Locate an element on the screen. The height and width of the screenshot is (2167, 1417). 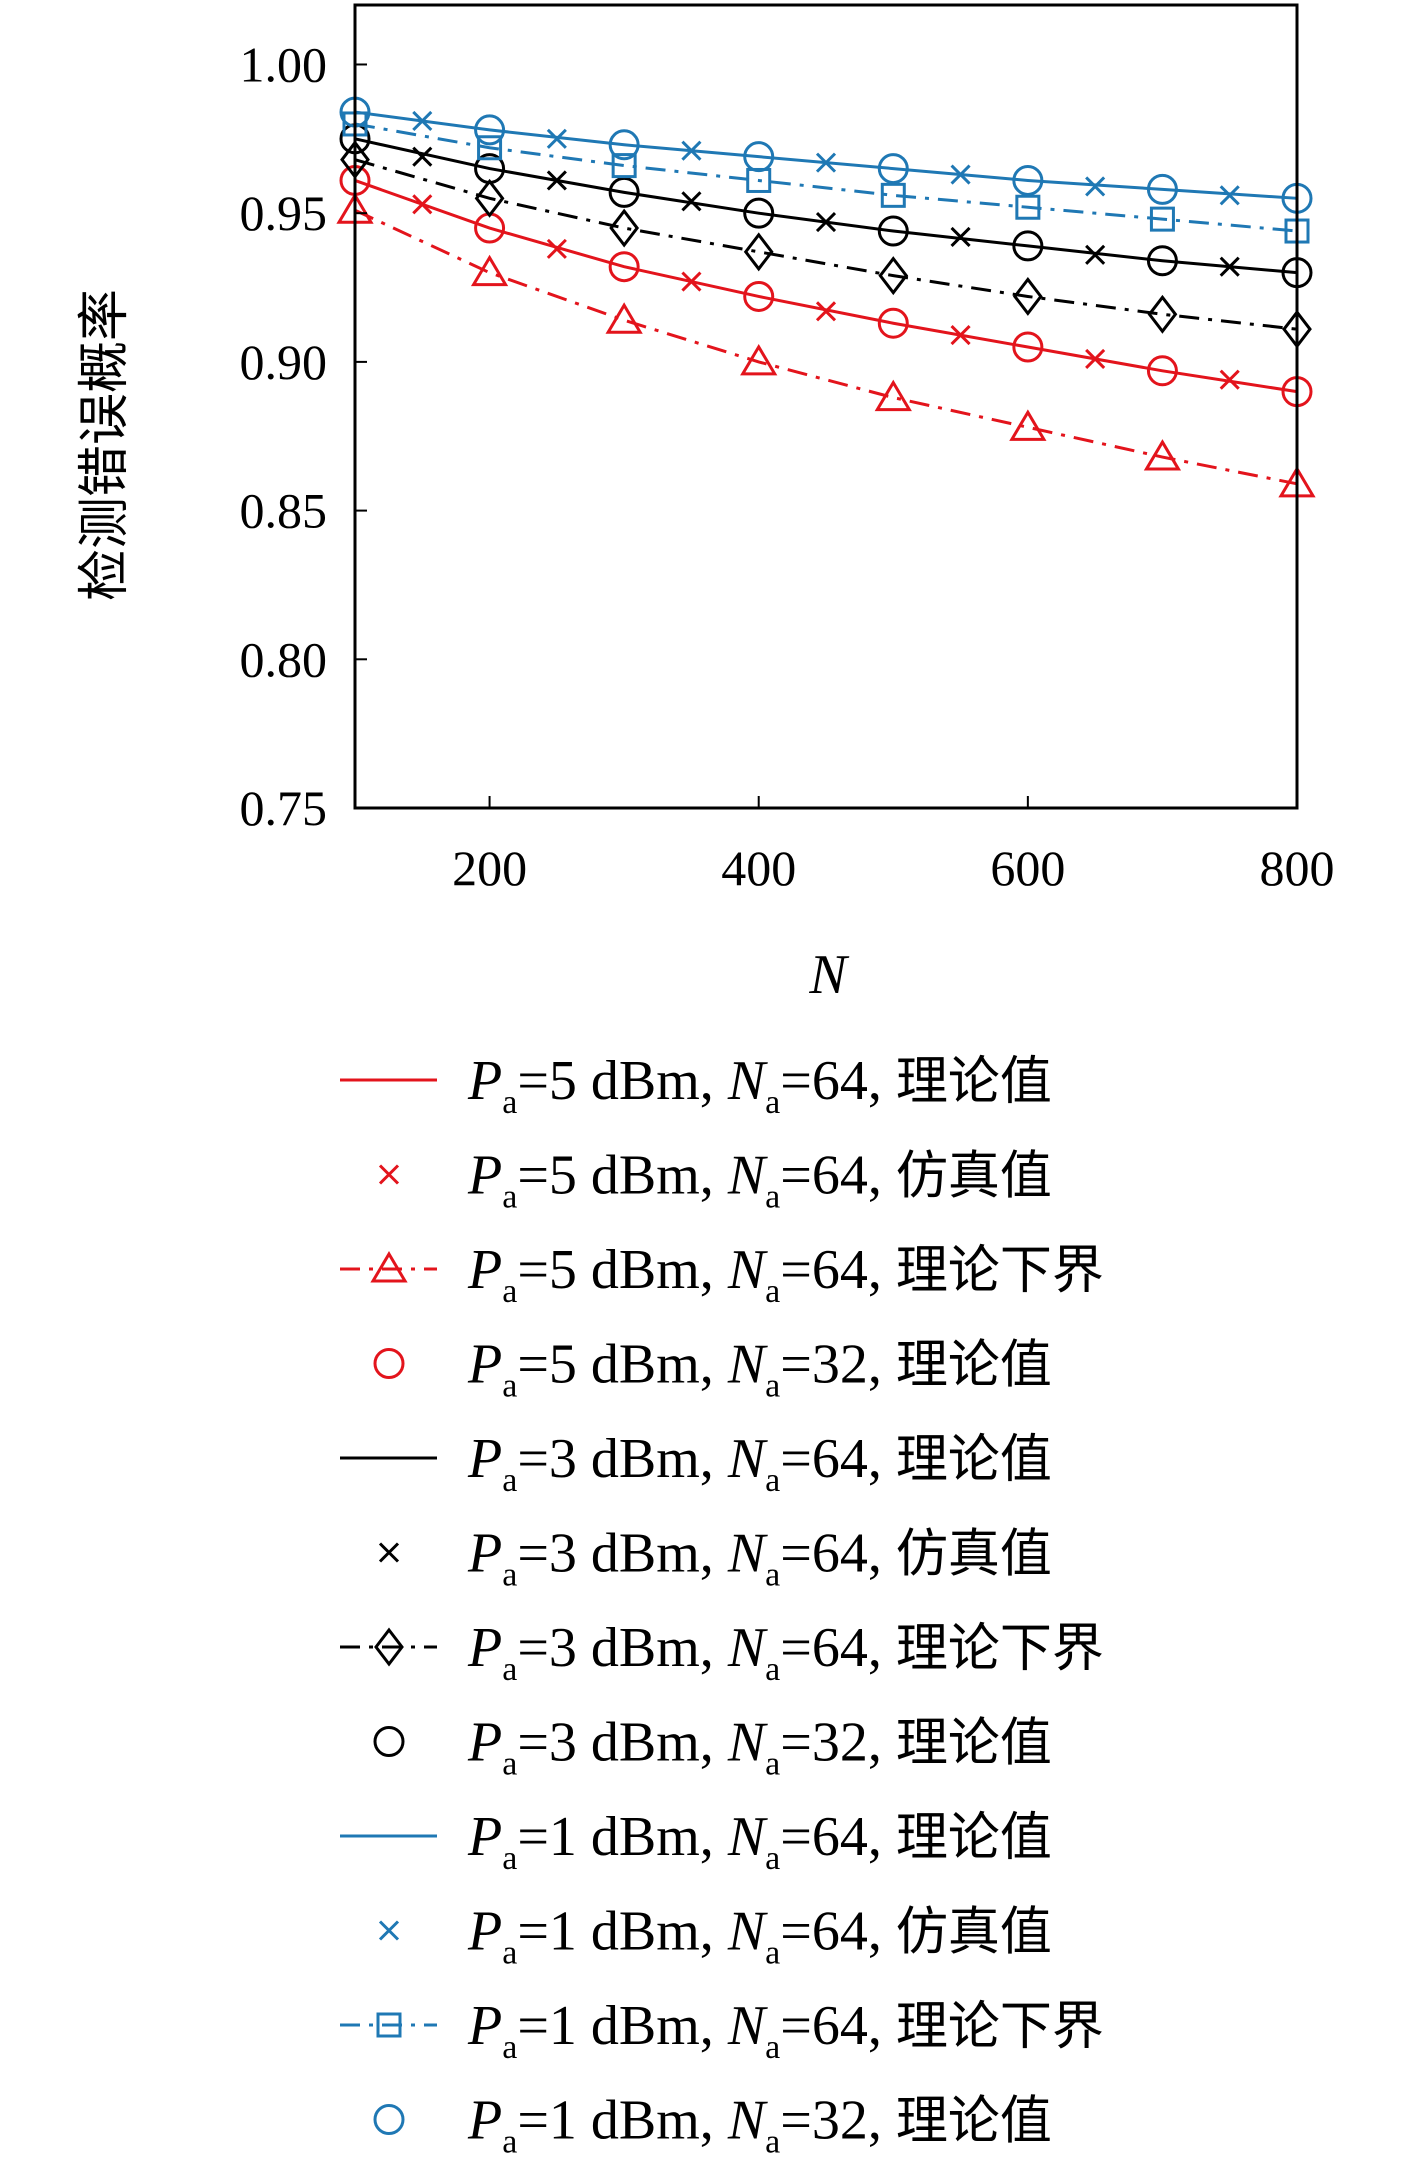
legend-label: Pa=3 dBm, Na=64, 理论值 is located at coordinates (759, 1463).